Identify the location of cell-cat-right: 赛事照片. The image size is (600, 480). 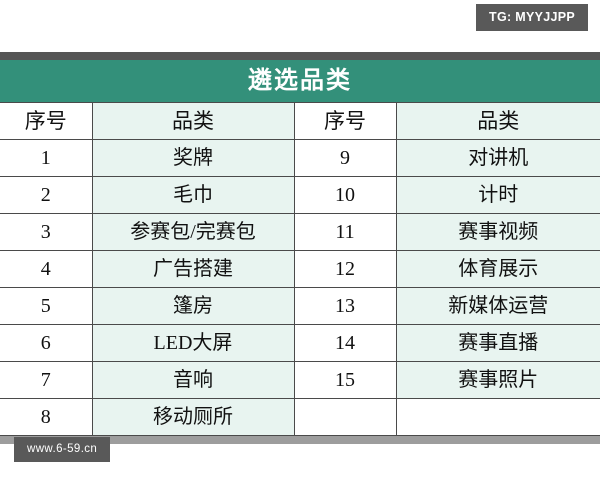
(497, 380).